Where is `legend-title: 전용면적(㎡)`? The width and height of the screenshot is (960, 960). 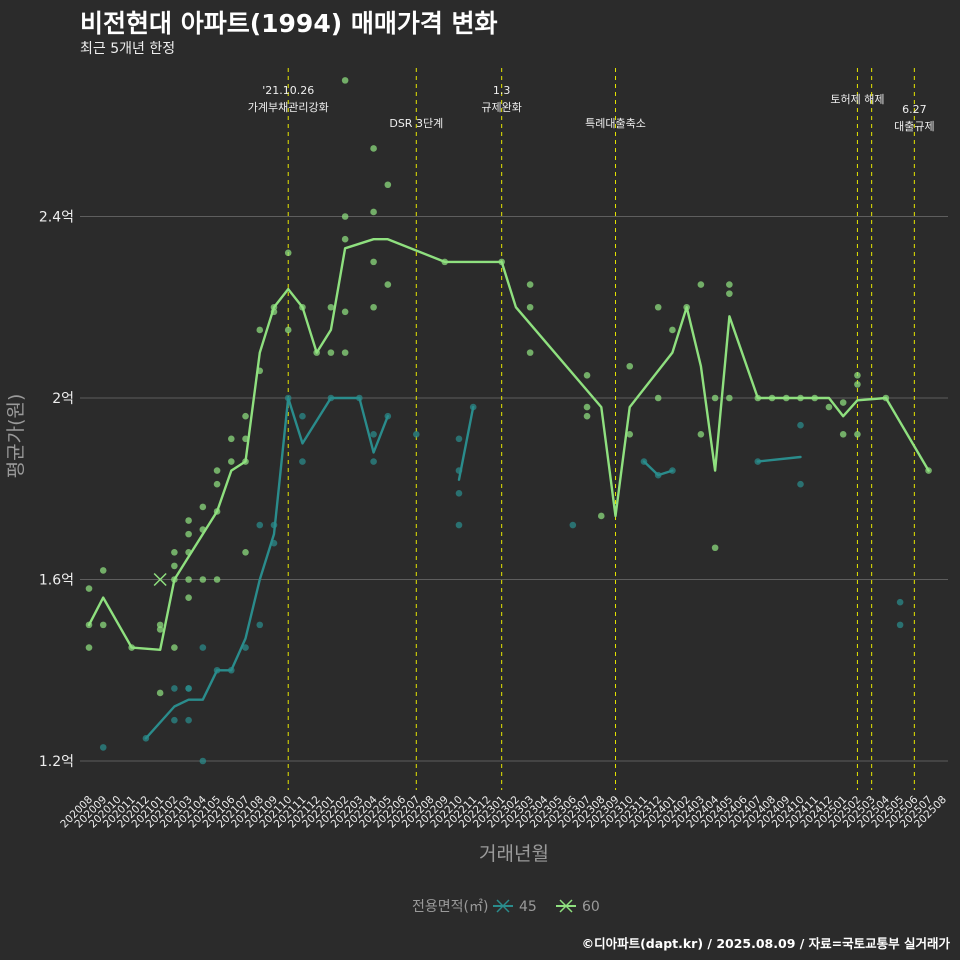
legend-title: 전용면적(㎡) is located at coordinates (450, 907).